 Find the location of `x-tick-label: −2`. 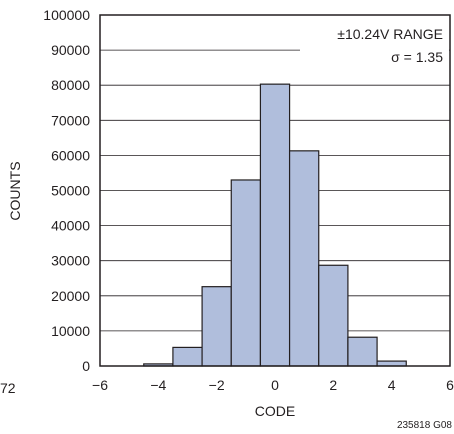

x-tick-label: −2 is located at coordinates (217, 385).